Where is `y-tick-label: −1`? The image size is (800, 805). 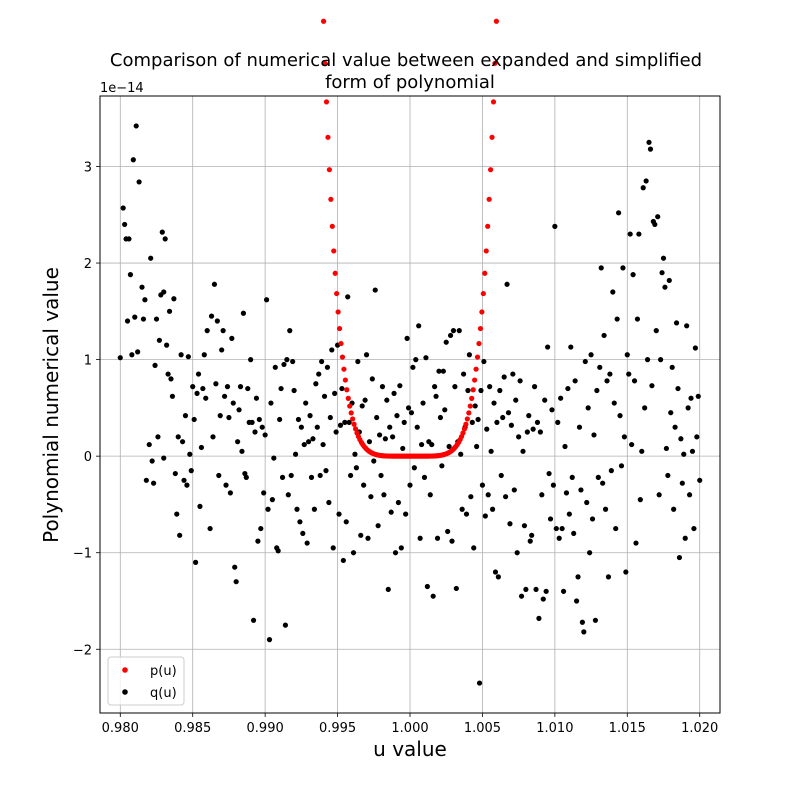
y-tick-label: −1 is located at coordinates (82, 554).